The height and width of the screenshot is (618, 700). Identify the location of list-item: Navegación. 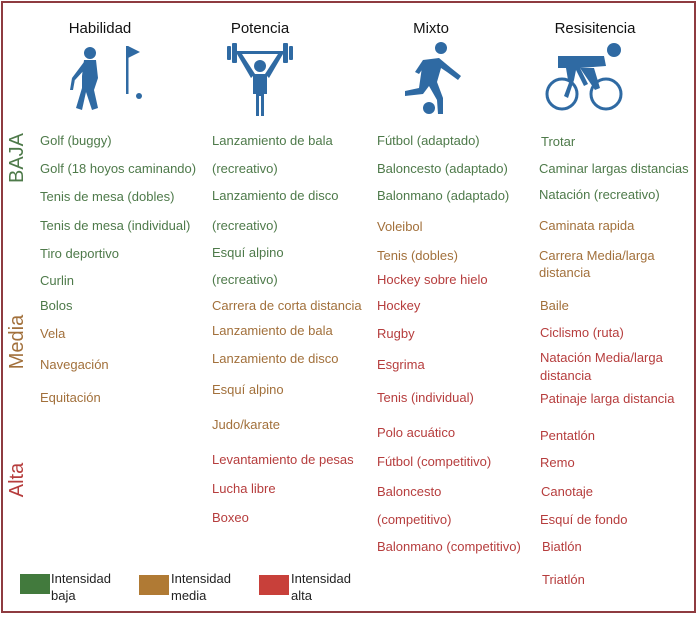
(74, 364).